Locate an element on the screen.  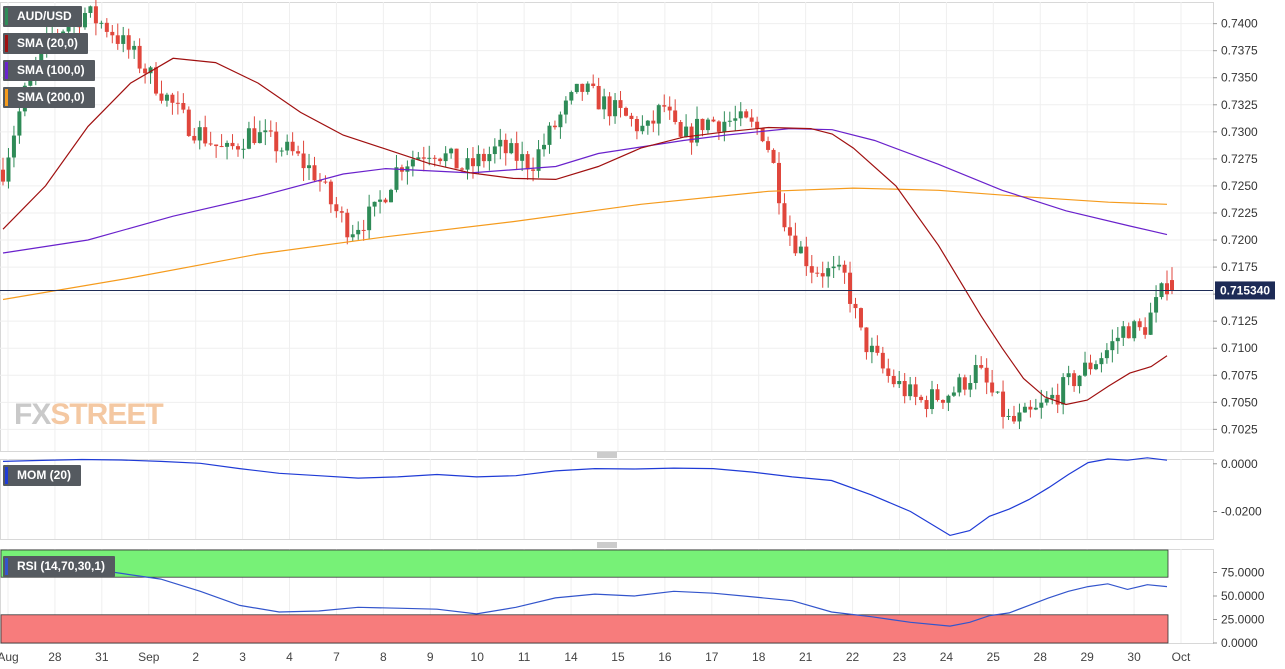
x-tick-label: 30 is located at coordinates (1134, 657).